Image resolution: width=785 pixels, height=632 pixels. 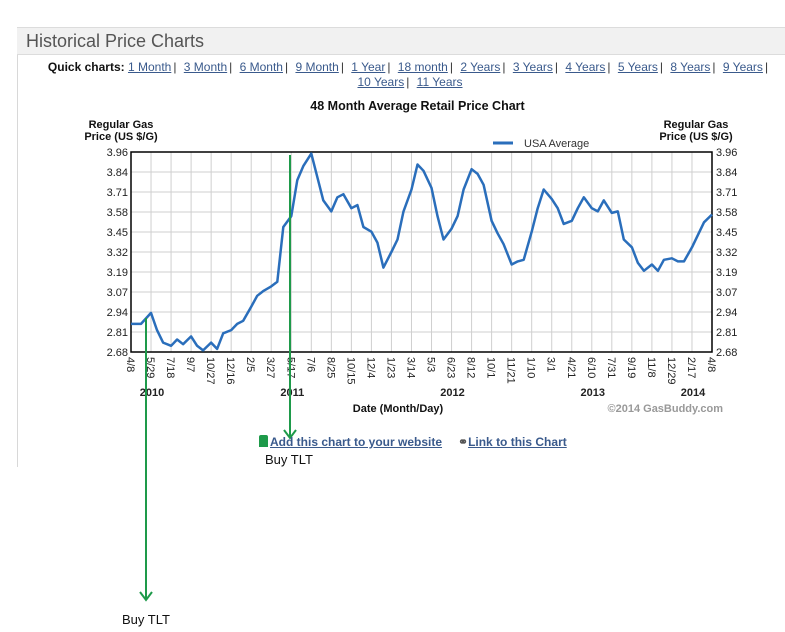 What do you see at coordinates (330, 367) in the screenshot?
I see `x-tick-label: 8/25` at bounding box center [330, 367].